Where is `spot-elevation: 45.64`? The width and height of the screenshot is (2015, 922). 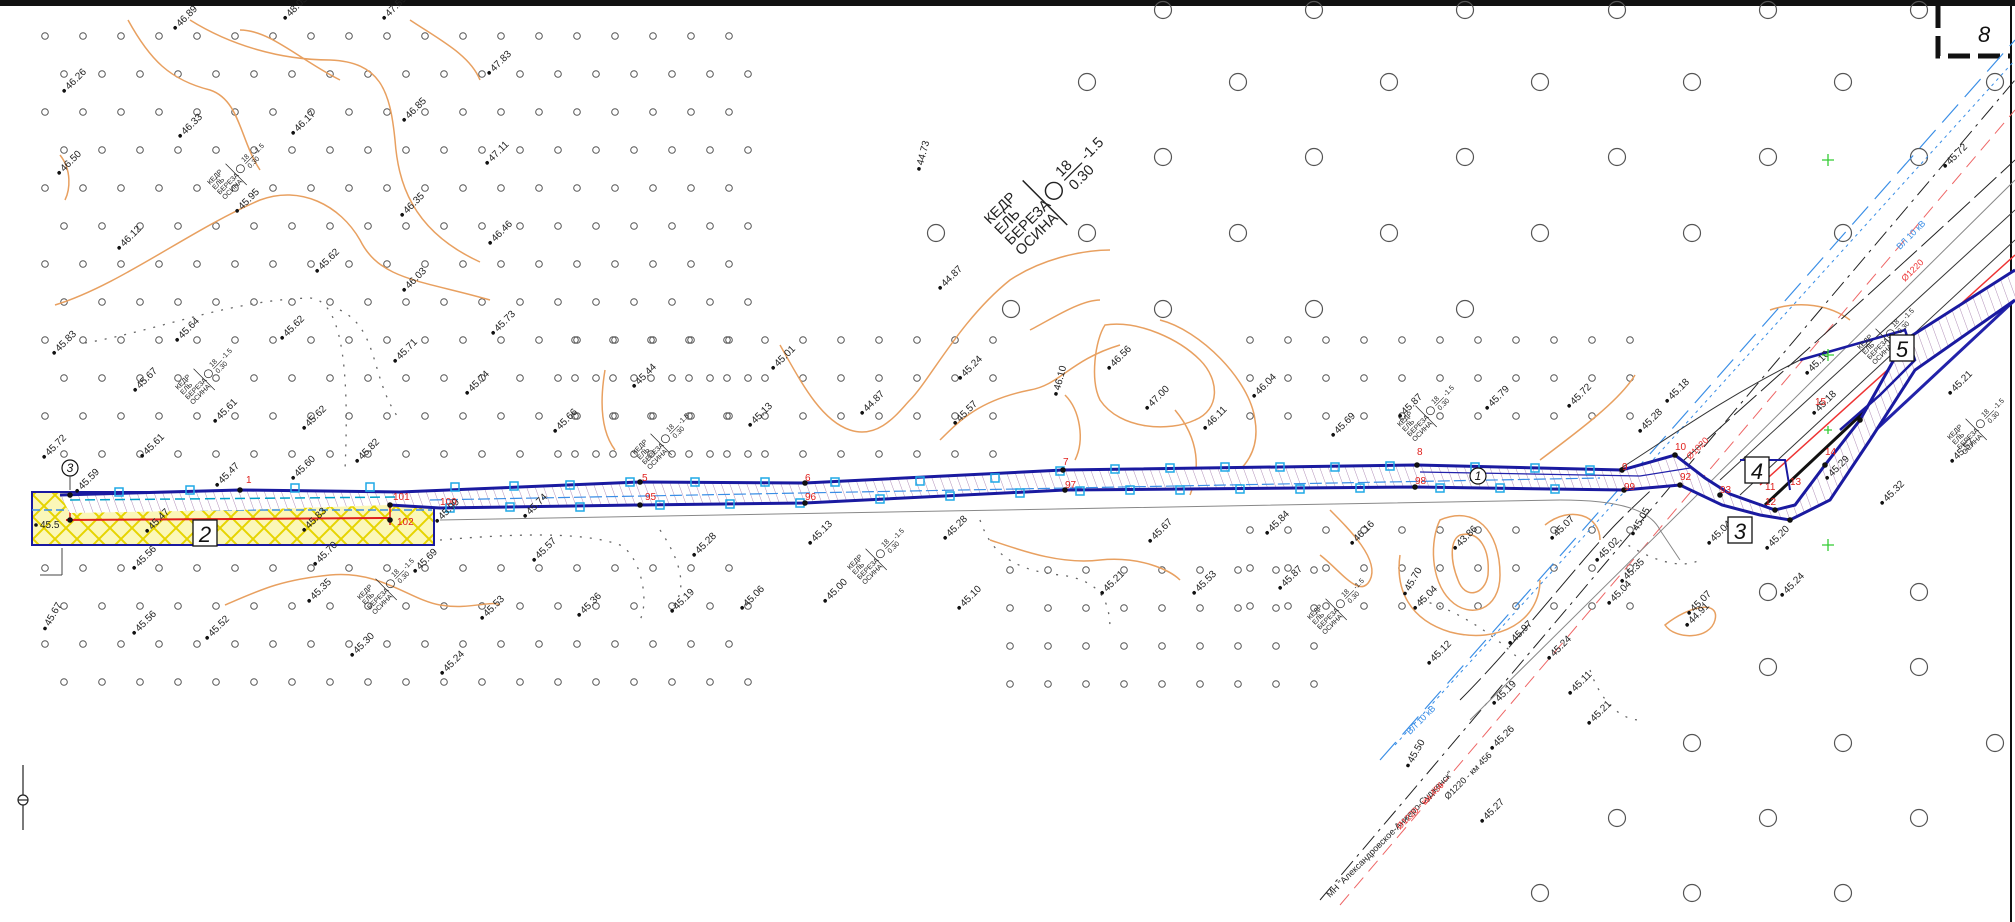
spot-elevation: 45.64 is located at coordinates (188, 328).